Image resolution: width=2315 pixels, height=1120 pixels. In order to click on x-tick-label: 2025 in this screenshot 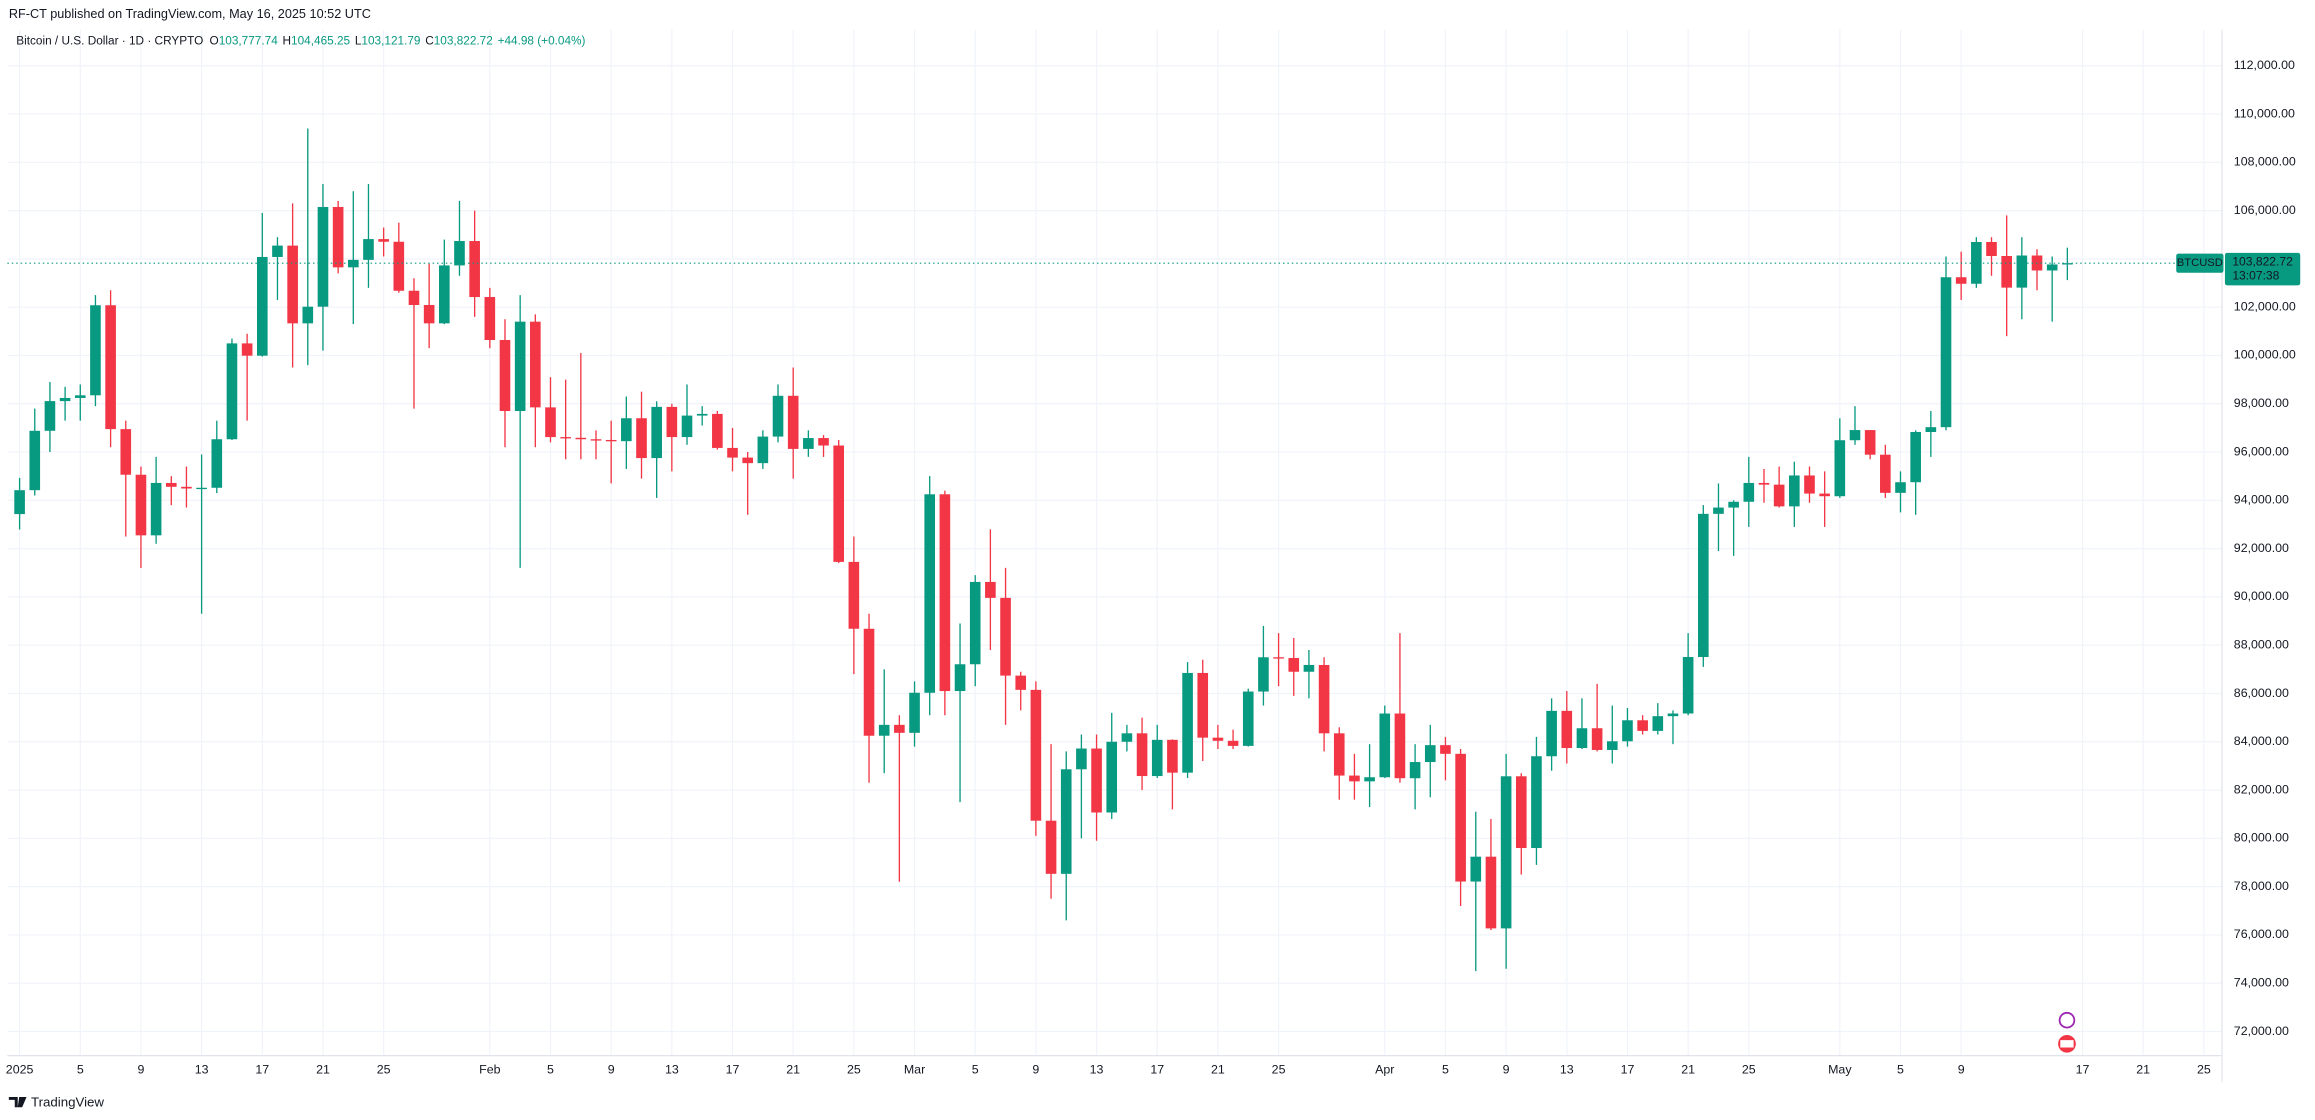, I will do `click(20, 1070)`.